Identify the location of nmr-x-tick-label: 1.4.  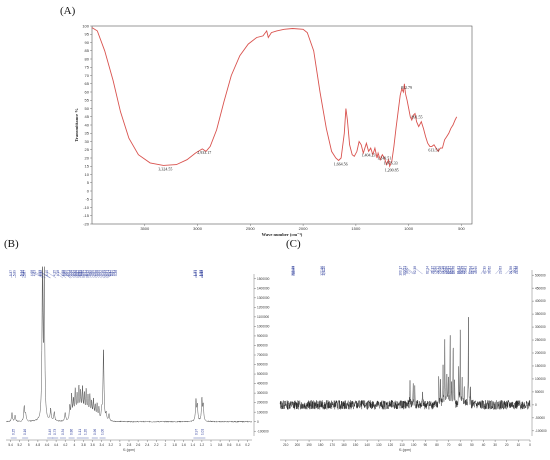
(193, 445).